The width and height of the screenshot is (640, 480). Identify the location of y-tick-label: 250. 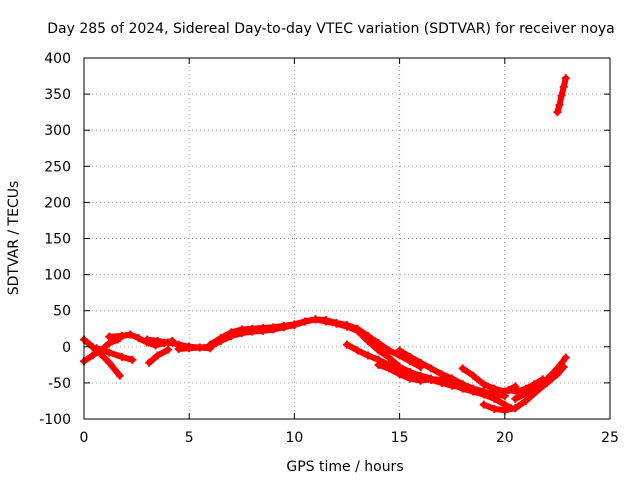
(57, 167).